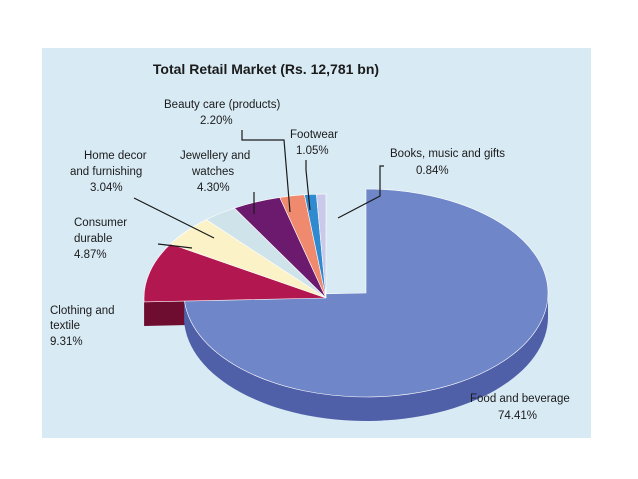  I want to click on label-footwear-name: Footwear, so click(314, 135).